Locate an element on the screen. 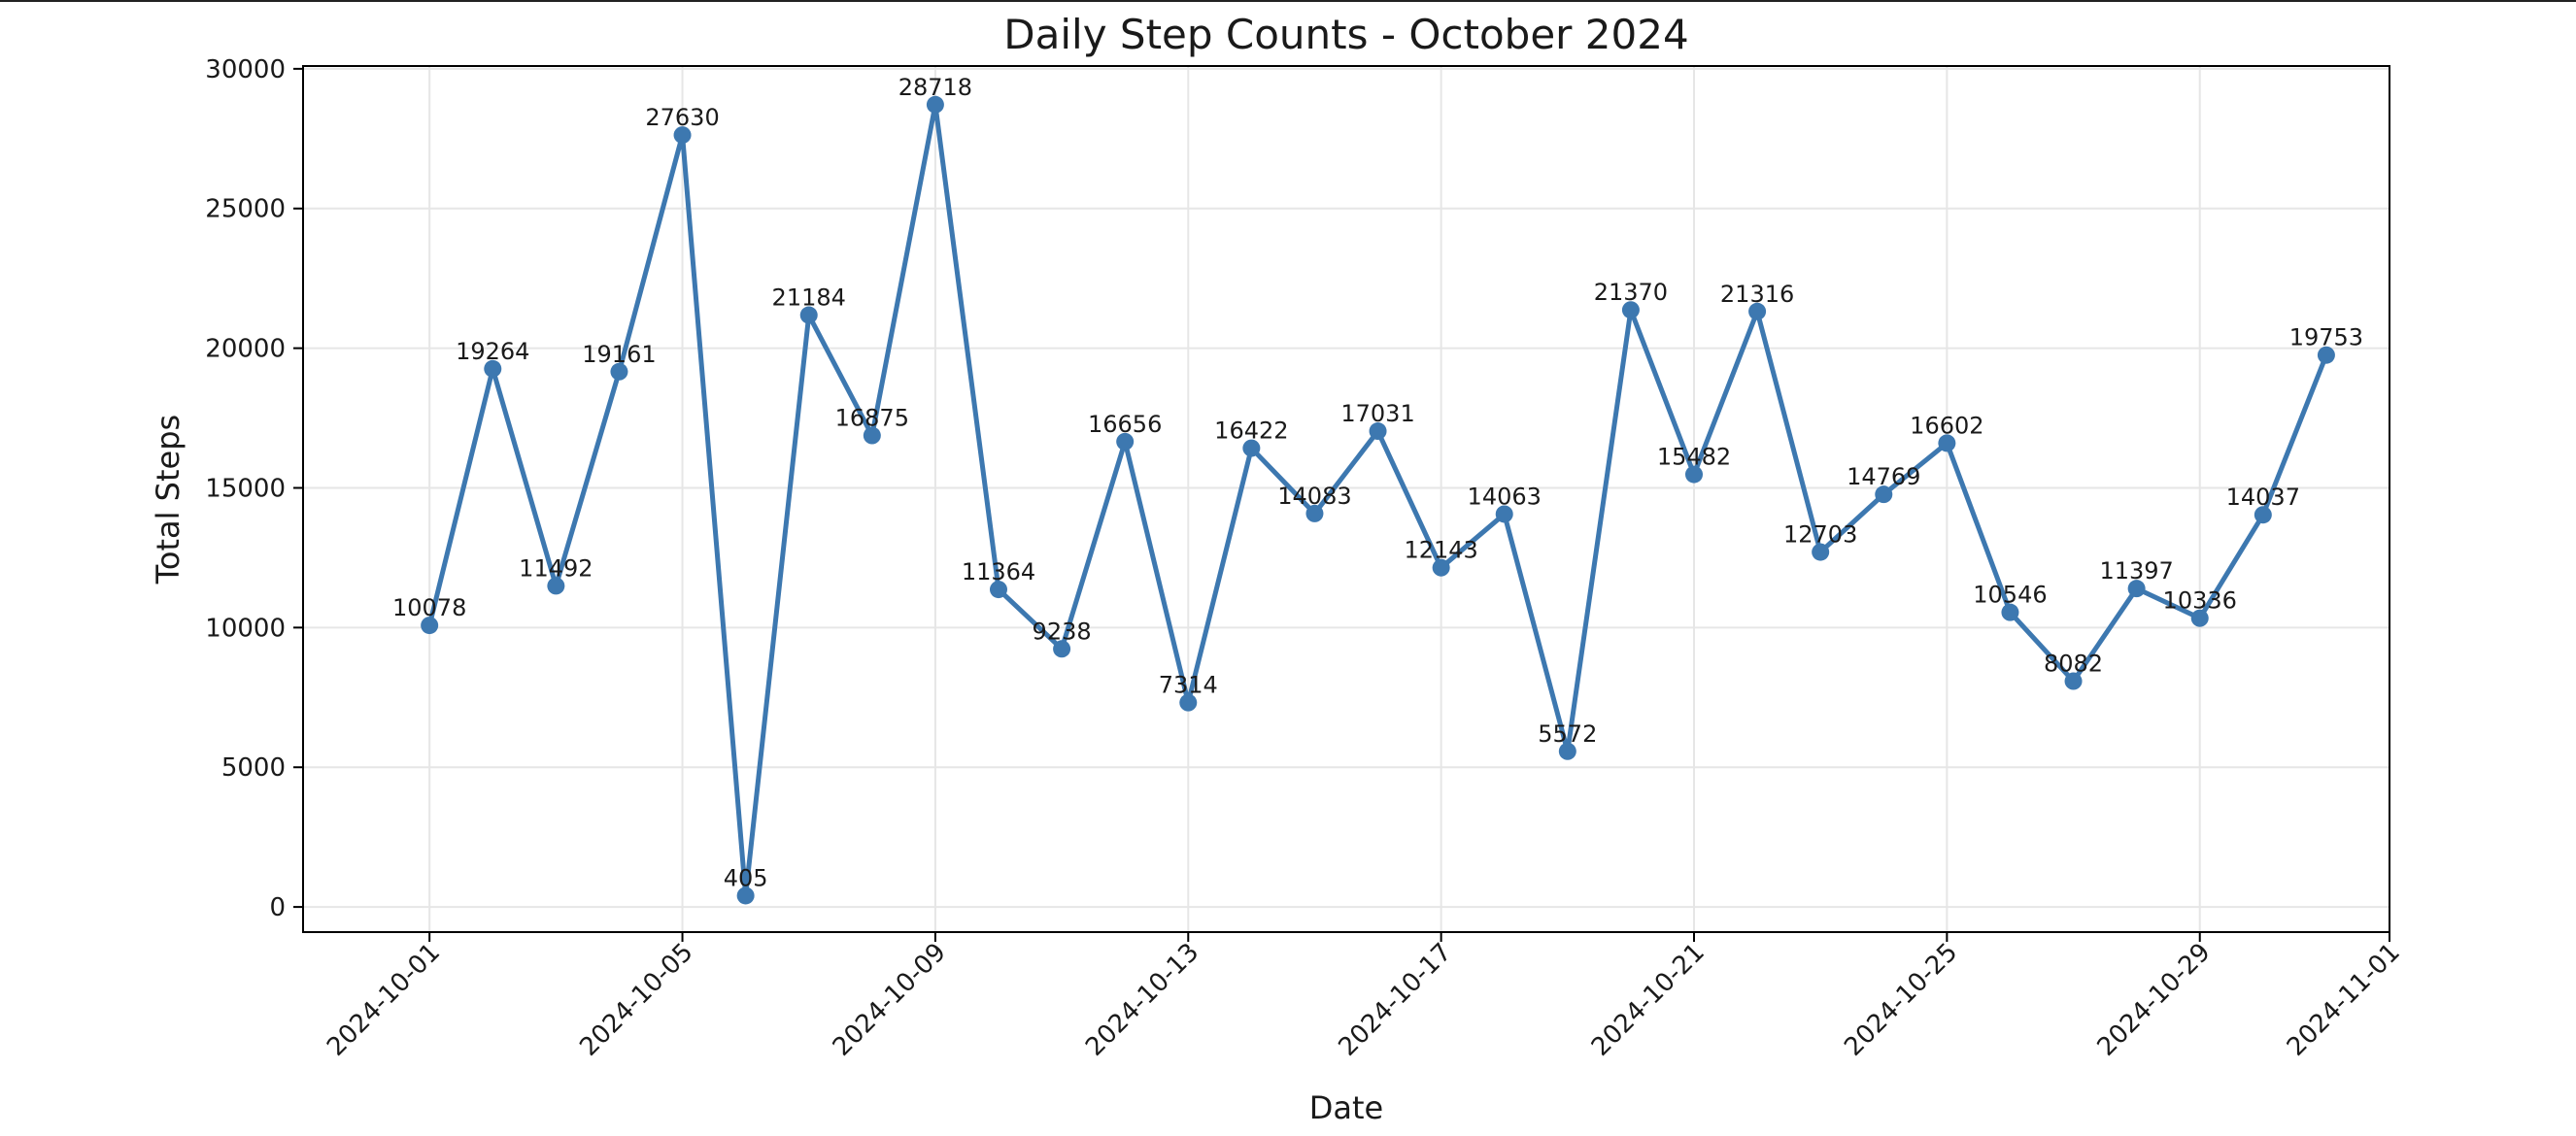 The height and width of the screenshot is (1136, 2576). x-tick-label: 2024-10-29 is located at coordinates (2154, 1000).